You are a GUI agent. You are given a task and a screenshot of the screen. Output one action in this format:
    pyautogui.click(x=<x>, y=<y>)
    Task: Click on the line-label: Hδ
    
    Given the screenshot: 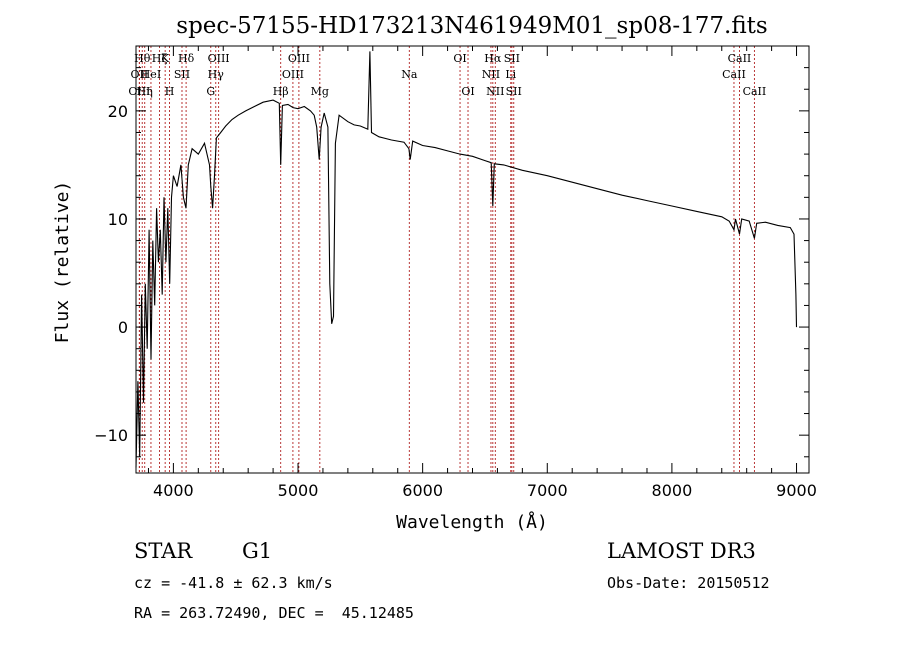 What is the action you would take?
    pyautogui.click(x=186, y=58)
    